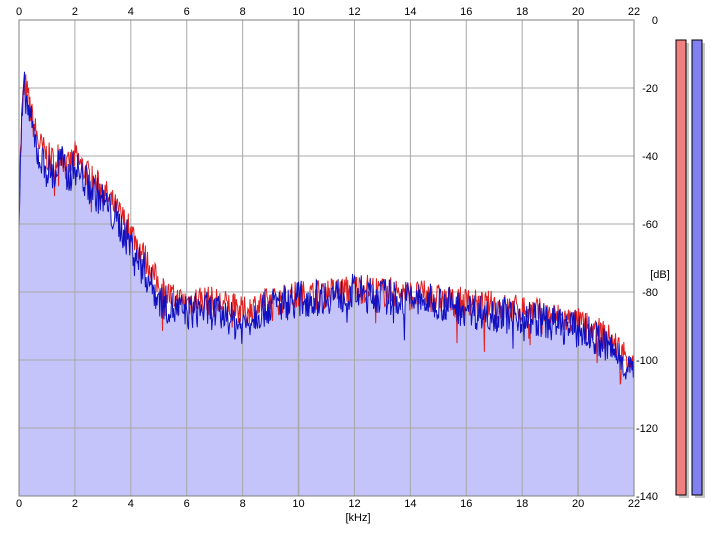 The height and width of the screenshot is (535, 716). I want to click on x-tick-label-top: 14, so click(410, 12).